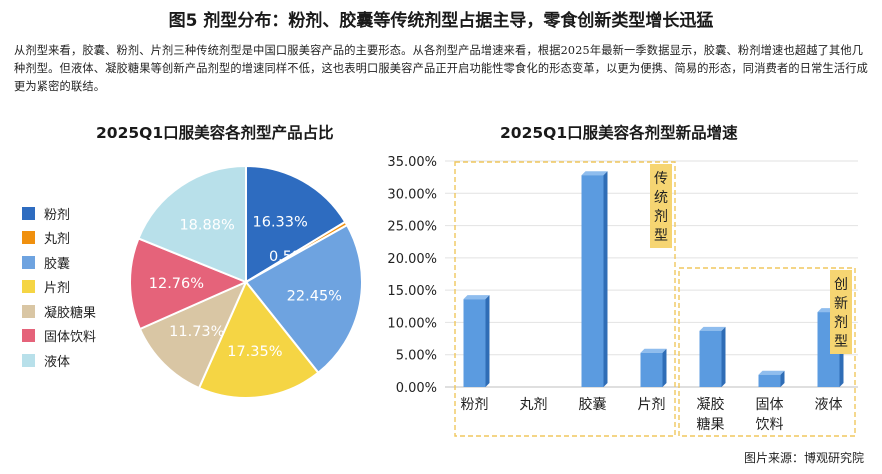 This screenshot has height=474, width=882. I want to click on legend-item-4: 凝胶糖果, so click(59, 311).